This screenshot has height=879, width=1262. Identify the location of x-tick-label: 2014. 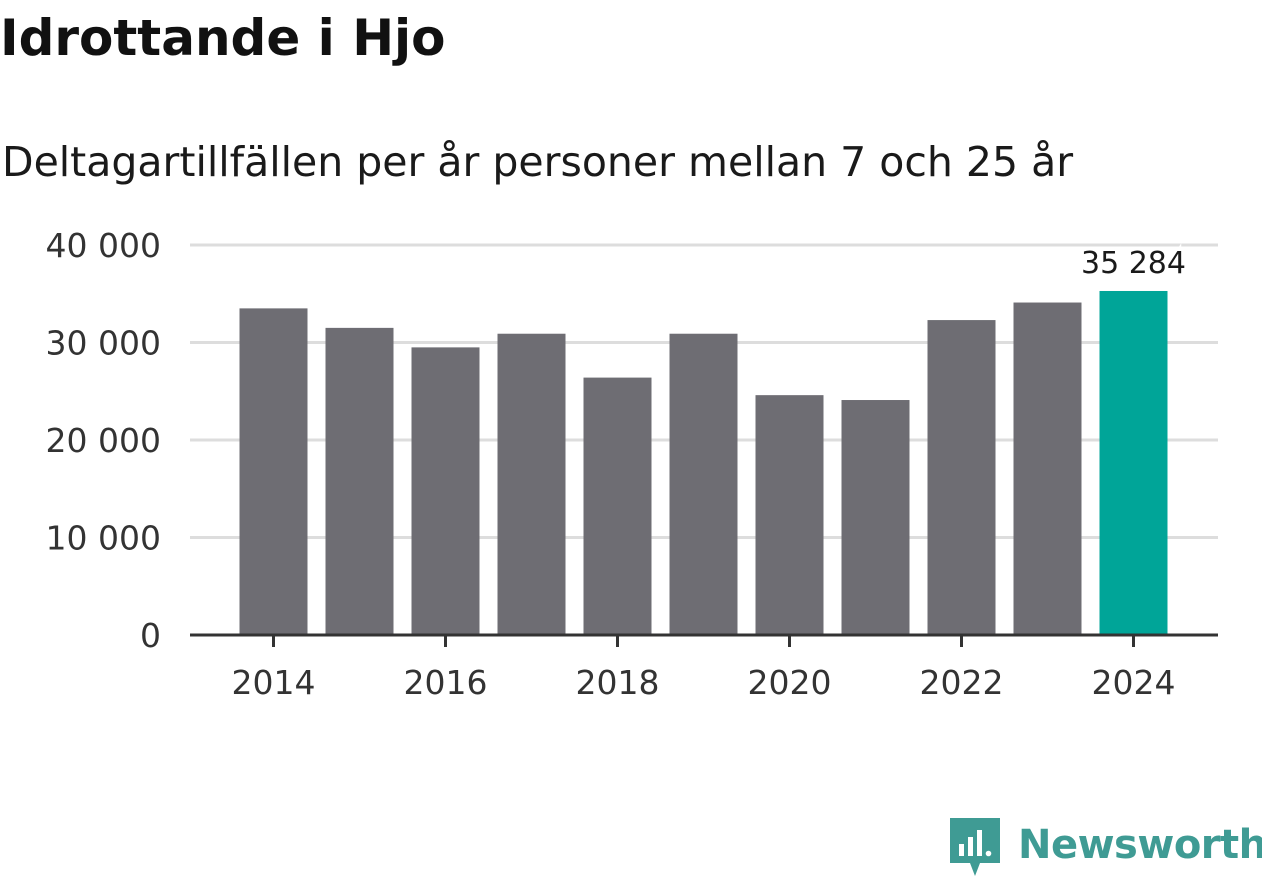
(274, 682).